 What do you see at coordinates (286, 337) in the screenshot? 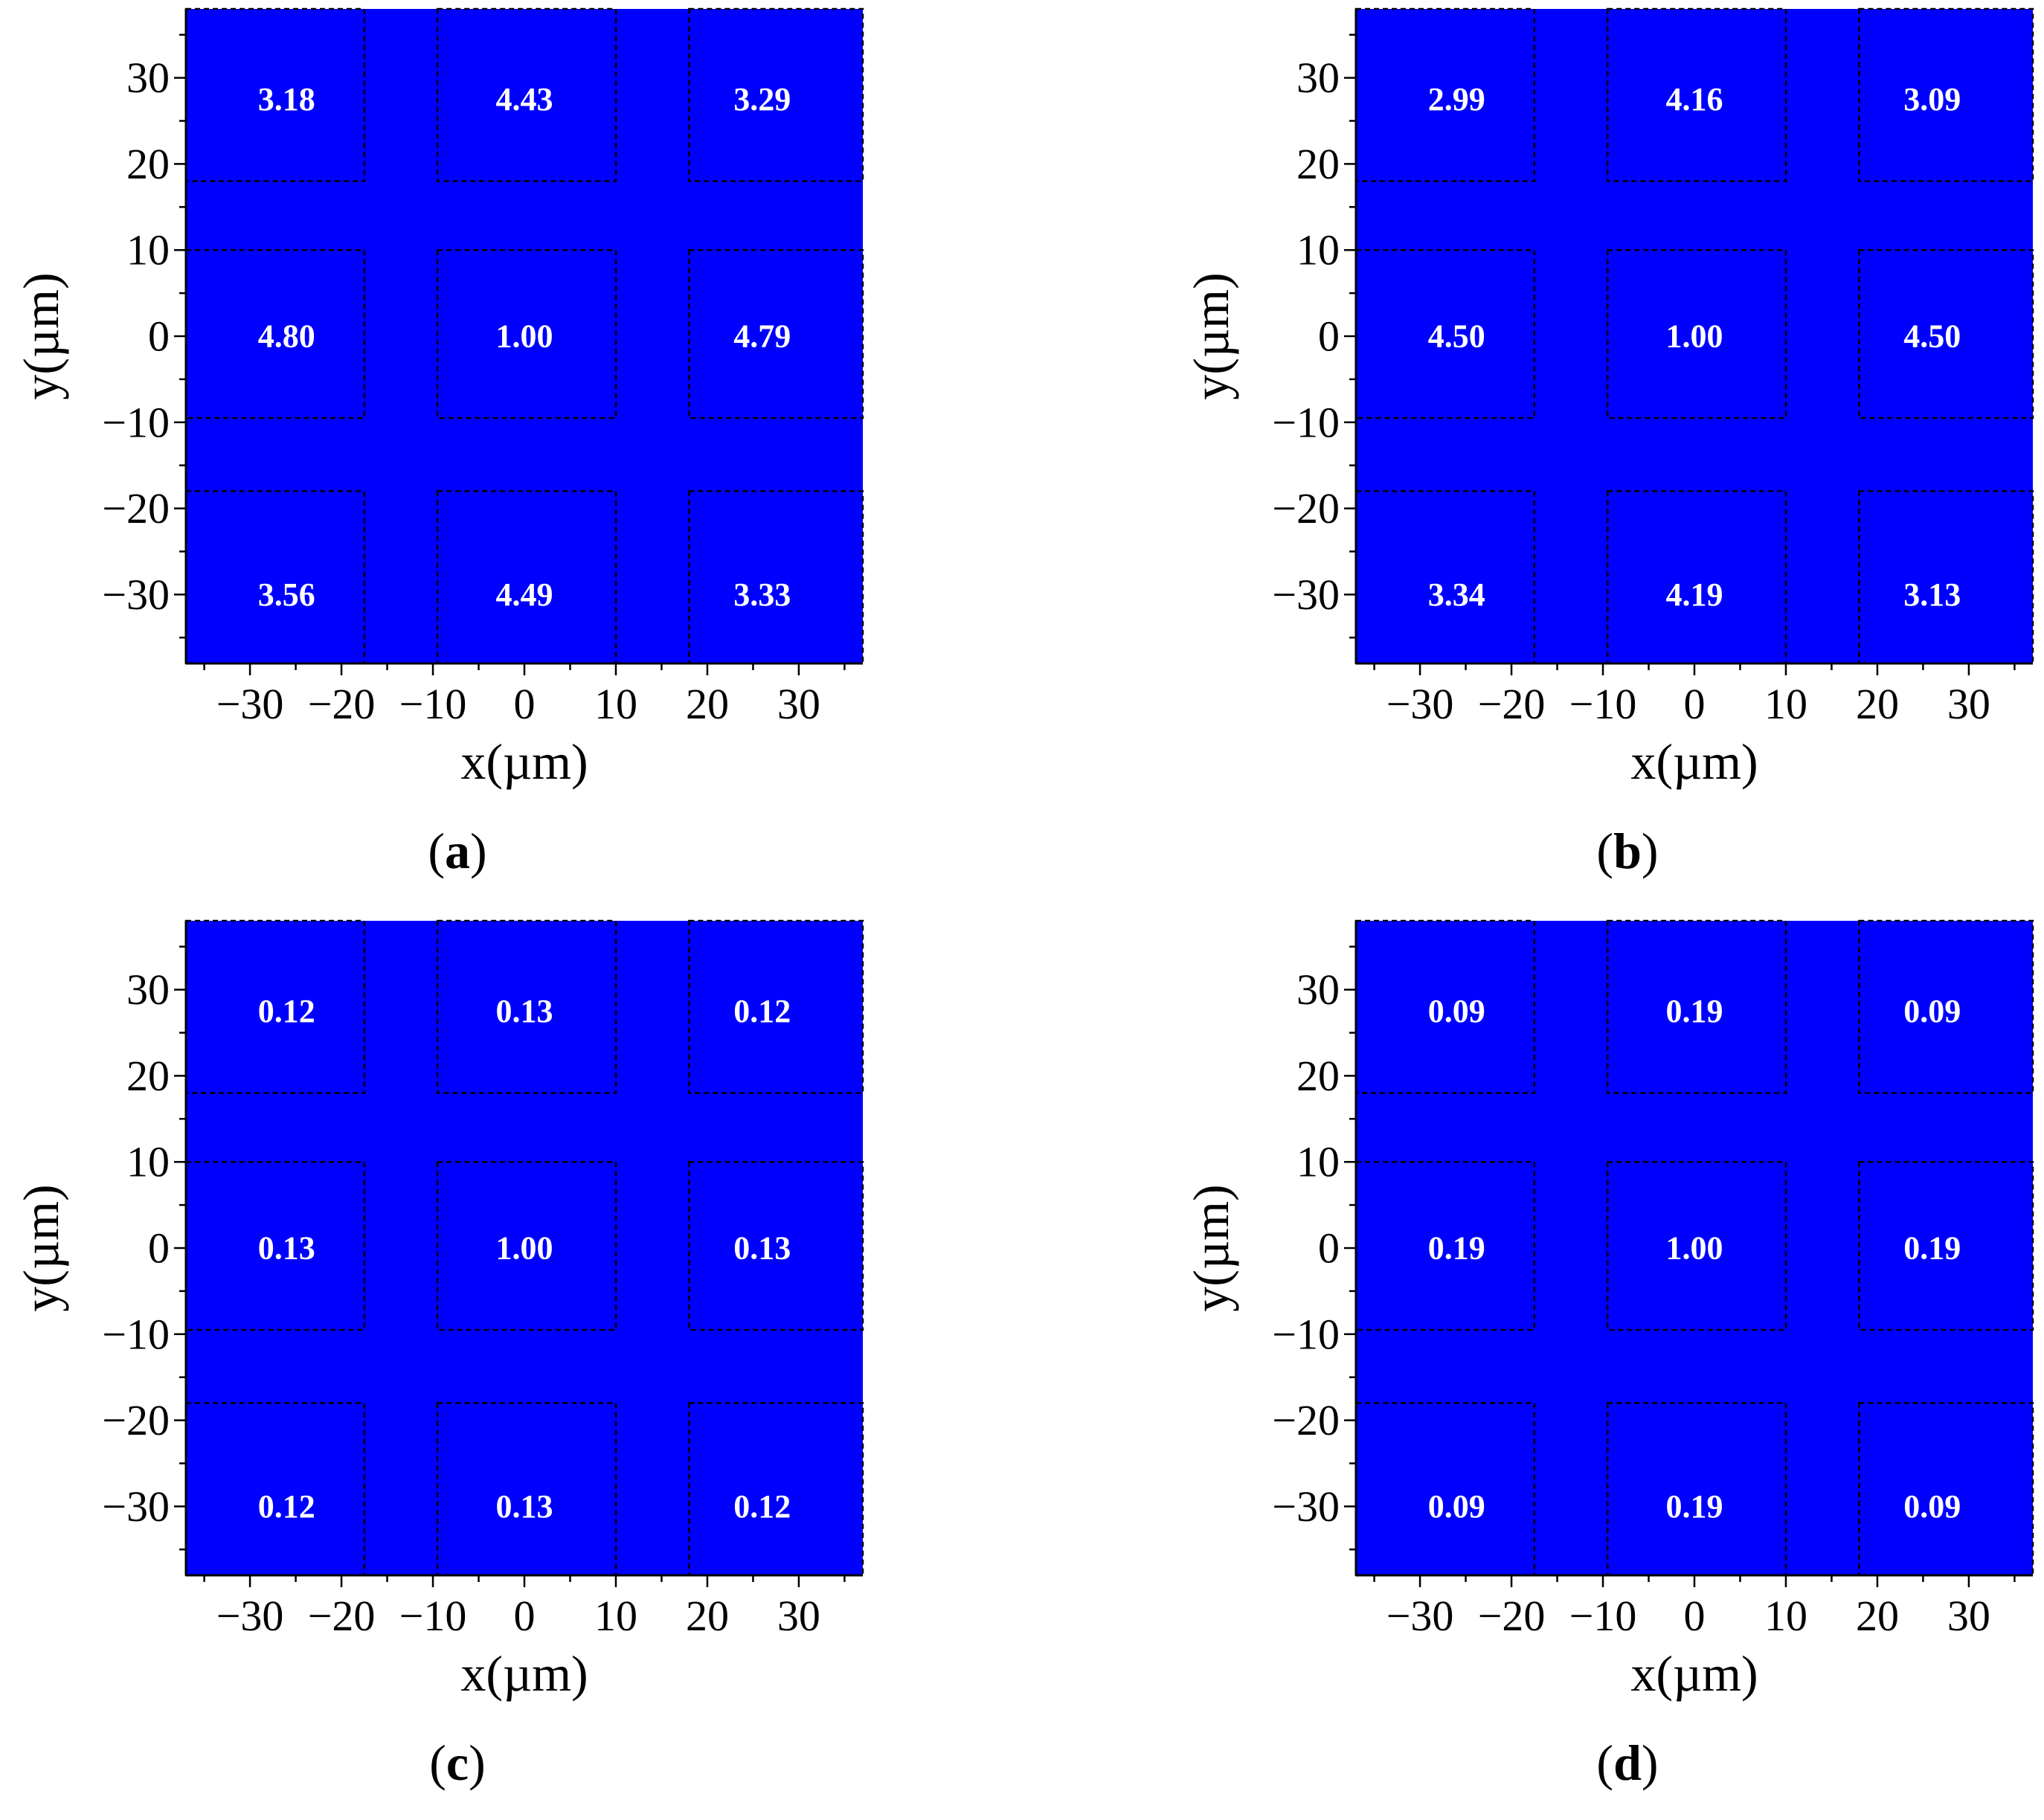
I see `data-label-r1-c0: 4.80` at bounding box center [286, 337].